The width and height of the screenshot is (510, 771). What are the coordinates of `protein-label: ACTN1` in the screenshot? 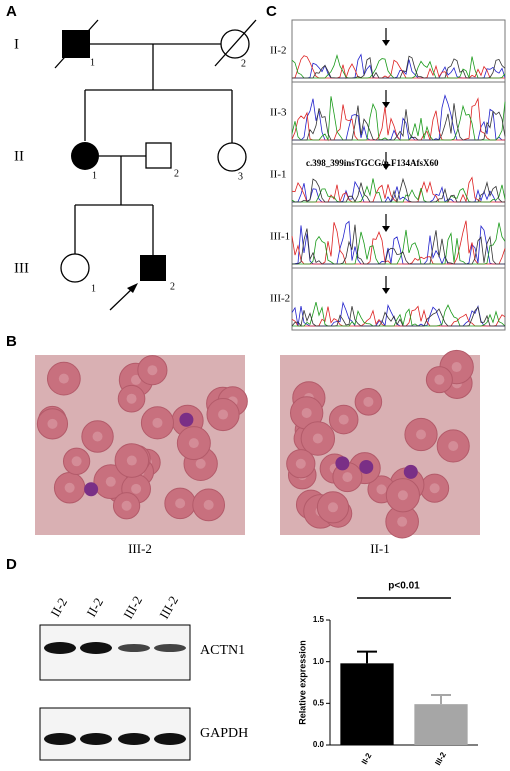 It's located at (222, 650).